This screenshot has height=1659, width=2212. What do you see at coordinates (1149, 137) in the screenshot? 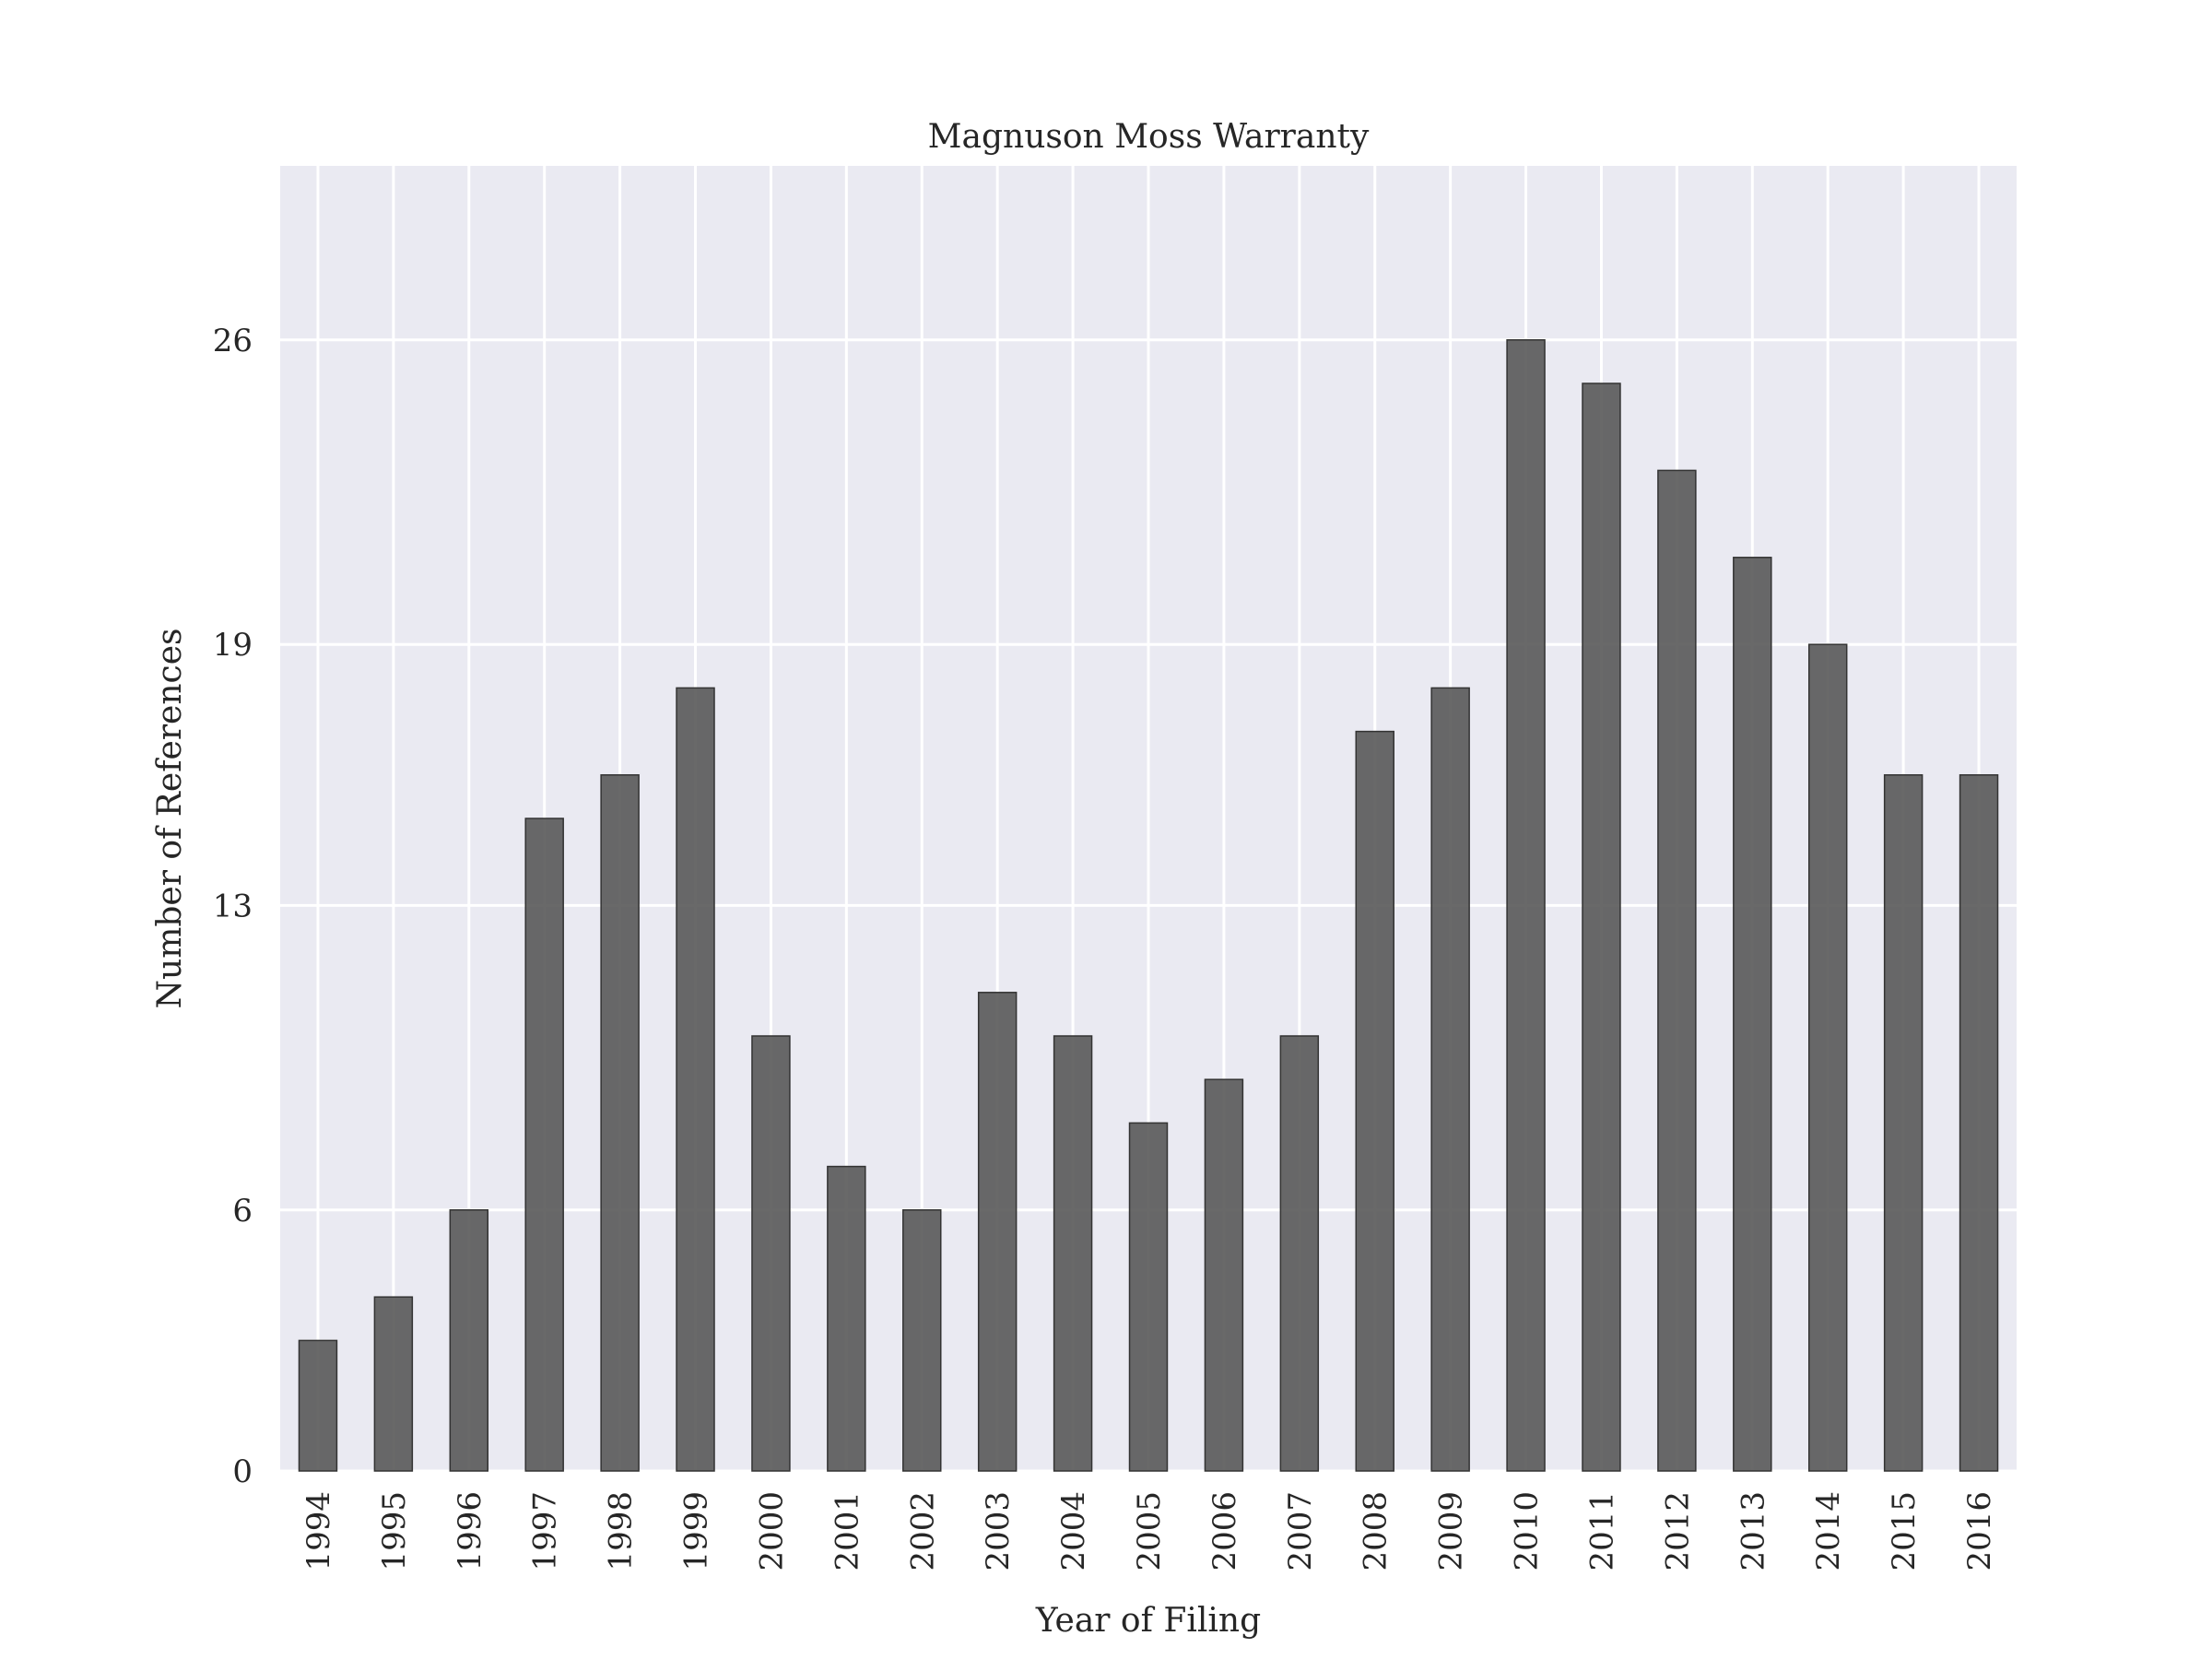
I see `chart-title: Magnuson Moss Warranty` at bounding box center [1149, 137].